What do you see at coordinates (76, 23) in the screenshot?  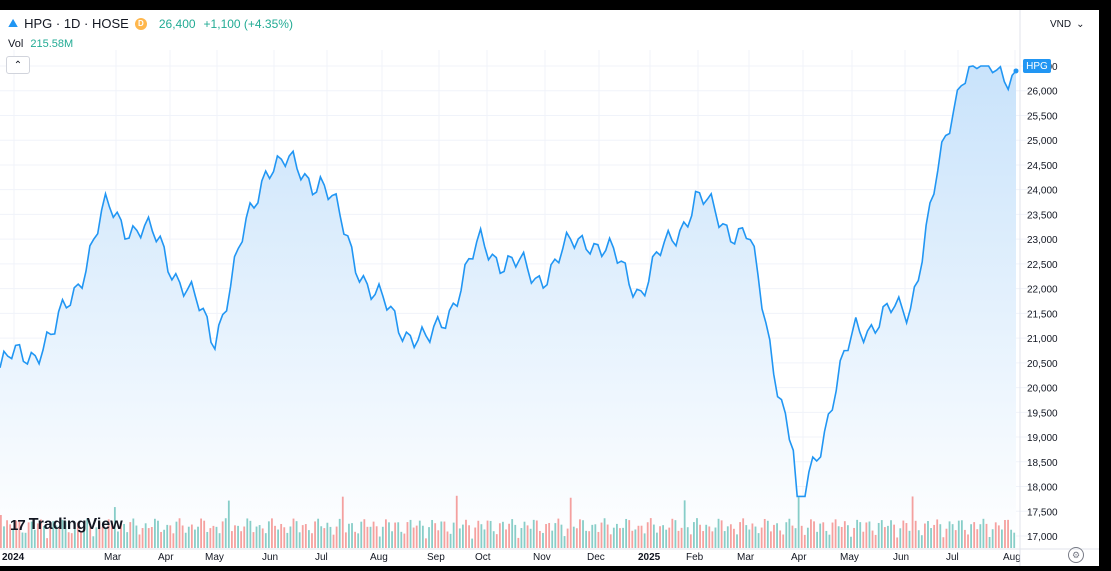 I see `symbol-title: HPG · 1D · HOSE` at bounding box center [76, 23].